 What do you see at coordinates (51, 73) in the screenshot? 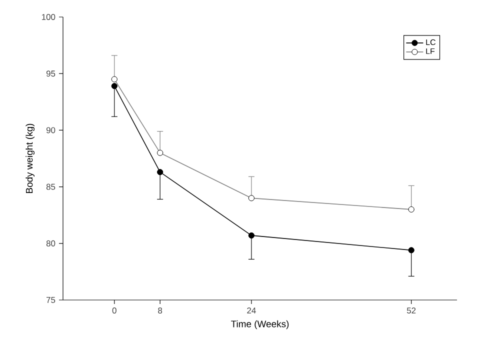
I see `y-tick-label: 95` at bounding box center [51, 73].